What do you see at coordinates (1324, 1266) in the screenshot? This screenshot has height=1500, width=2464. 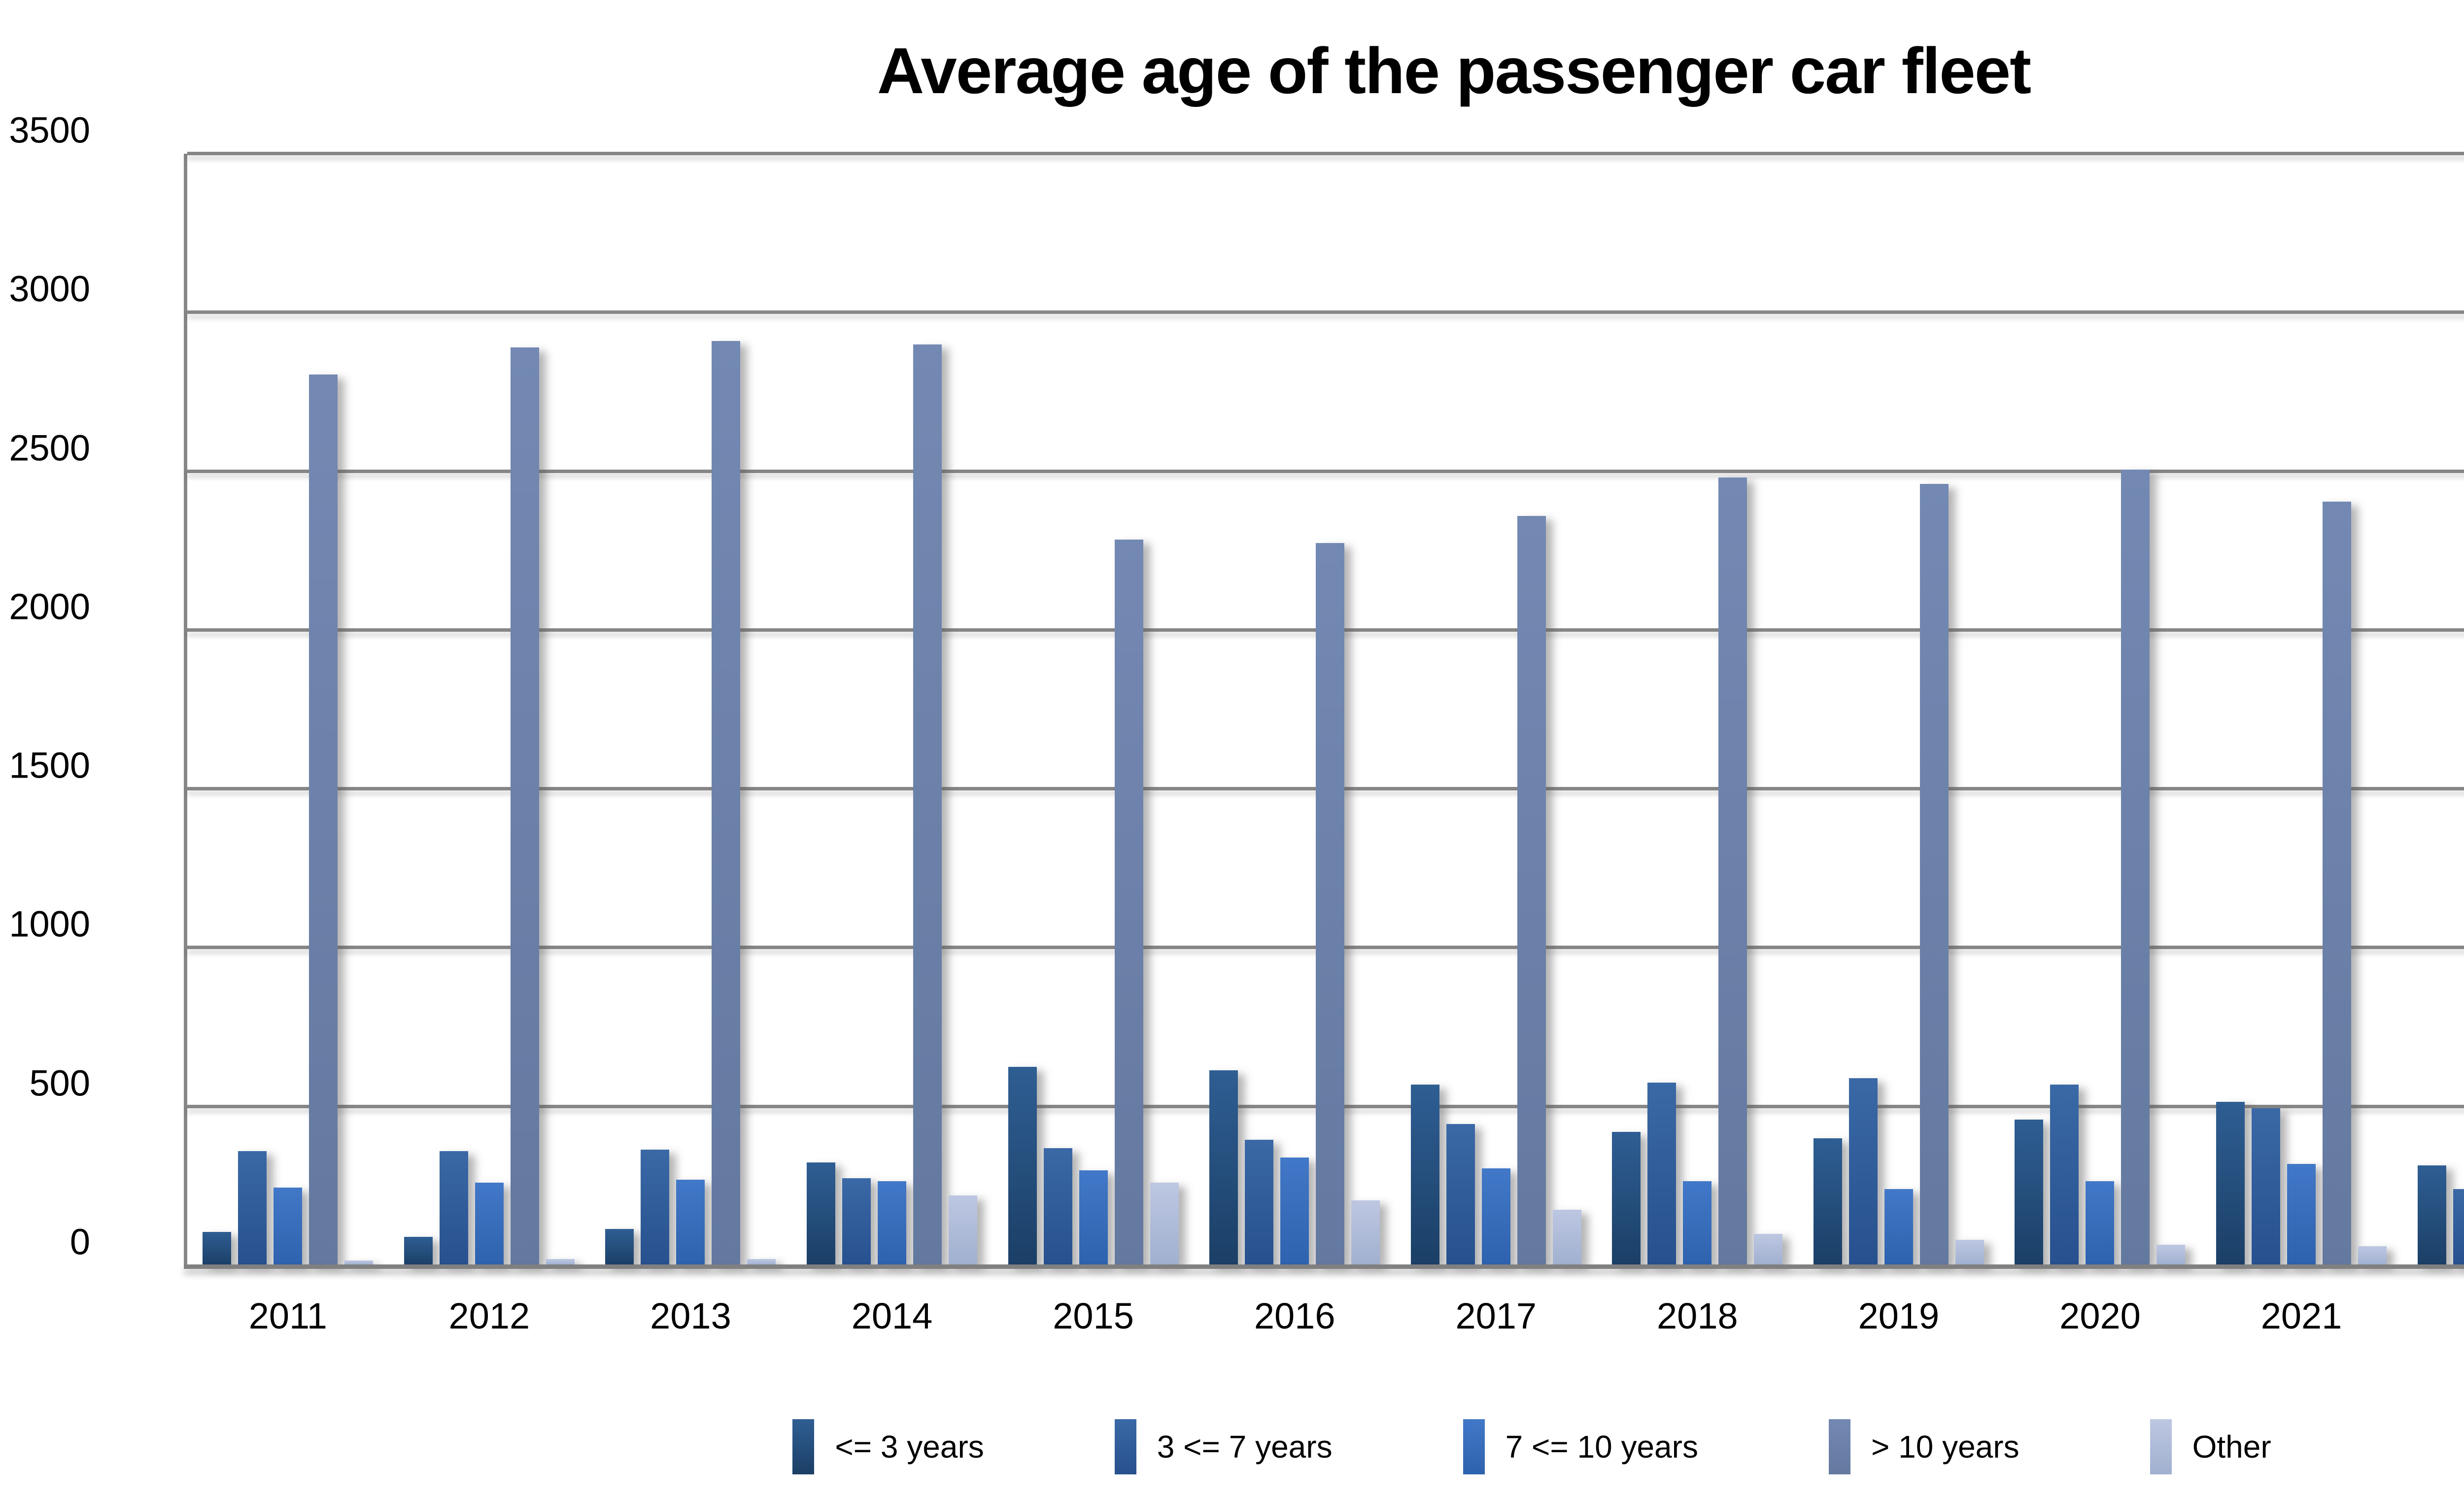 I see `x-axis-line` at bounding box center [1324, 1266].